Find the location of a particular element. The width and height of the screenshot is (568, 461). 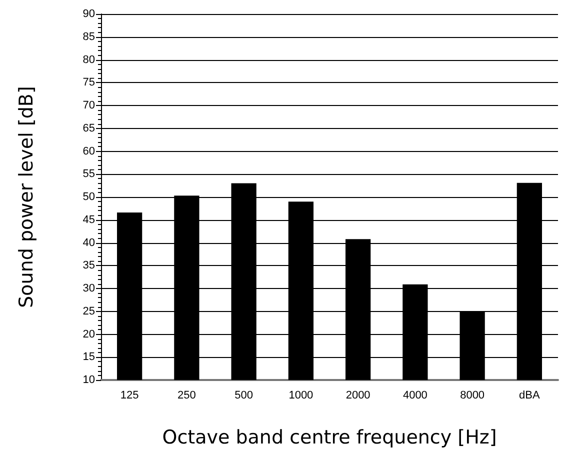

x-axis-title: Octave band centre frequency [Hz] is located at coordinates (329, 437).